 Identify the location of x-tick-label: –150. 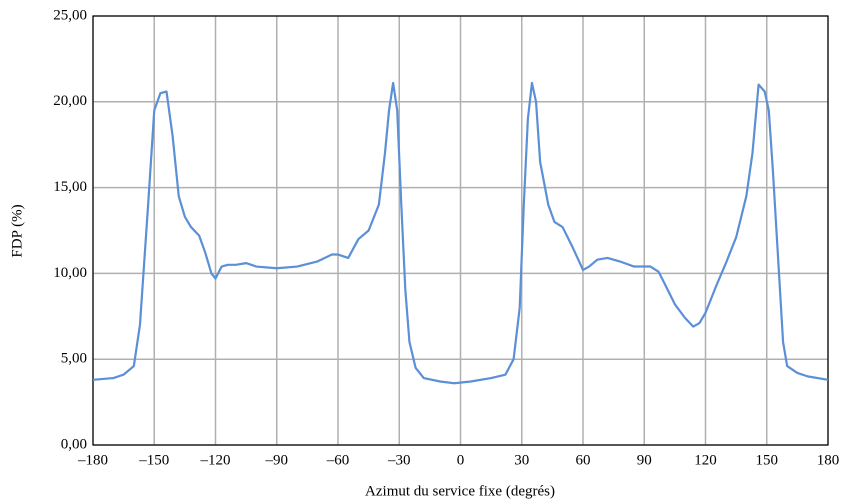
(153, 460).